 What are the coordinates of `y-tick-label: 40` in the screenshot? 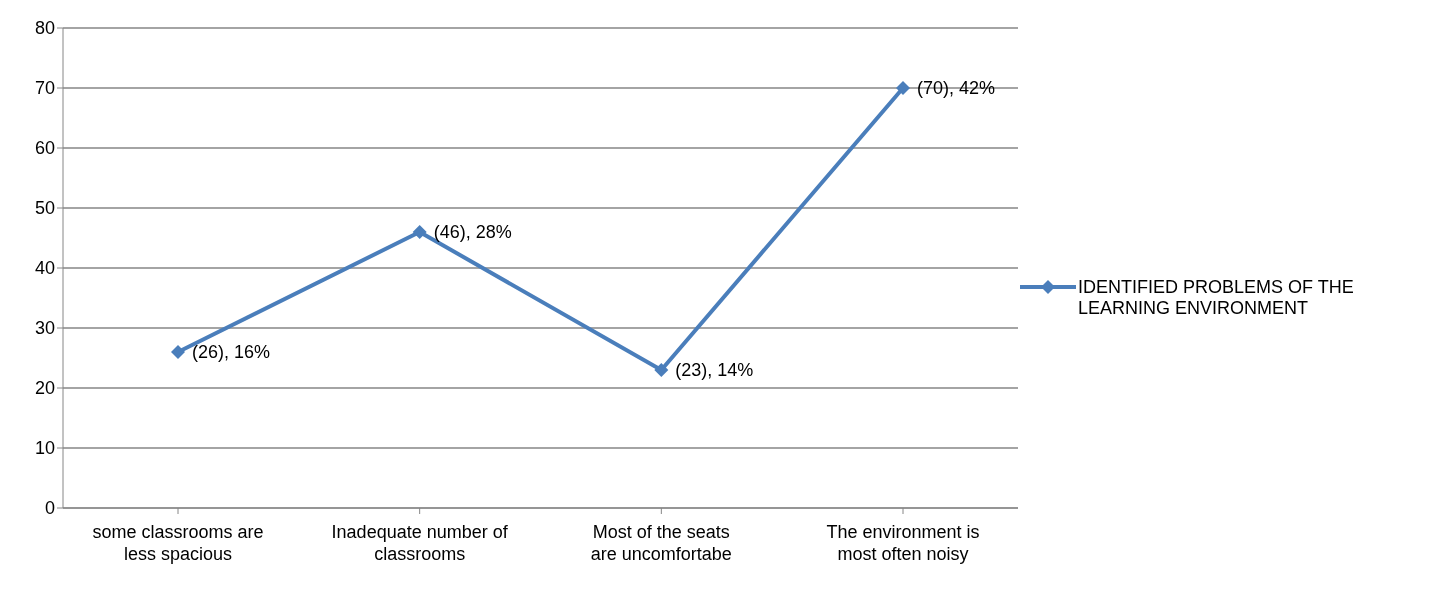 It's located at (44, 268).